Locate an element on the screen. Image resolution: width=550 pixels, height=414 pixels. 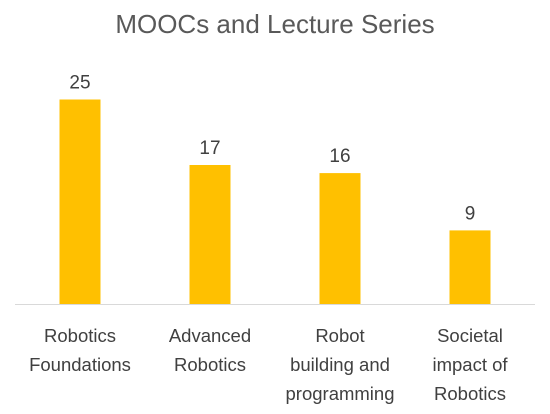
data-label-2: 17 is located at coordinates (209, 148).